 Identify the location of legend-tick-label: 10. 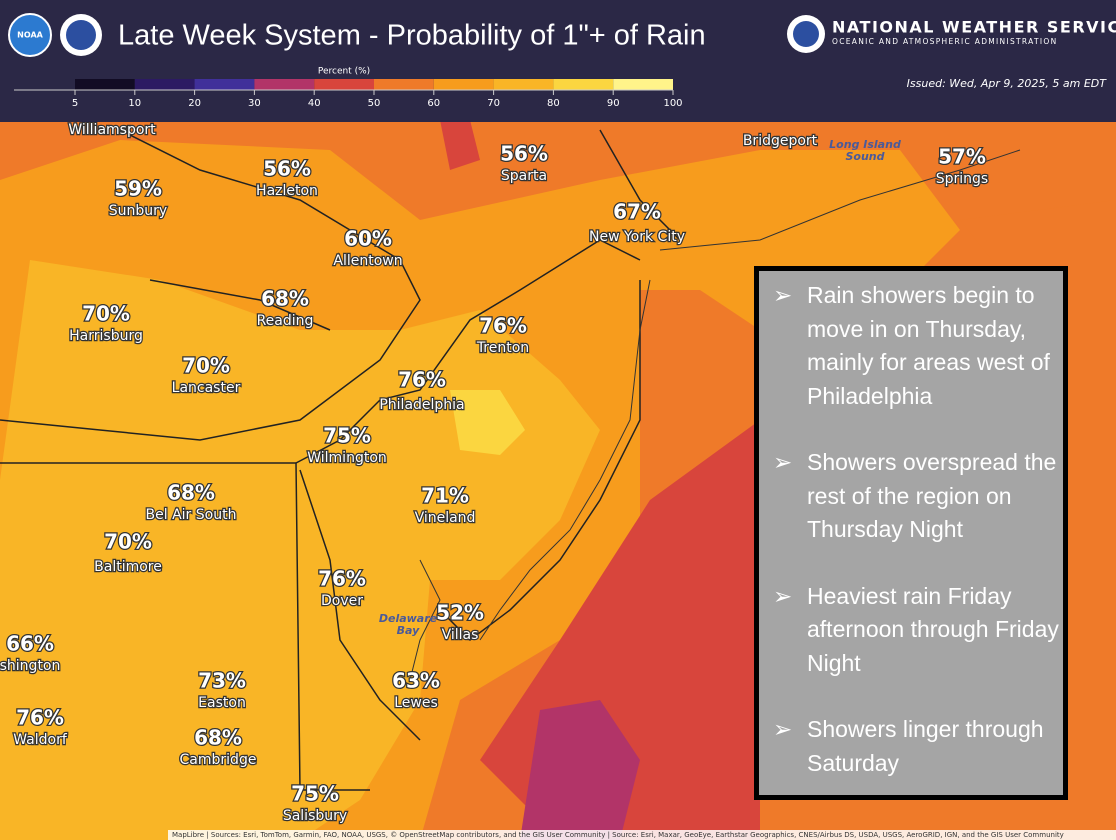
(134, 103).